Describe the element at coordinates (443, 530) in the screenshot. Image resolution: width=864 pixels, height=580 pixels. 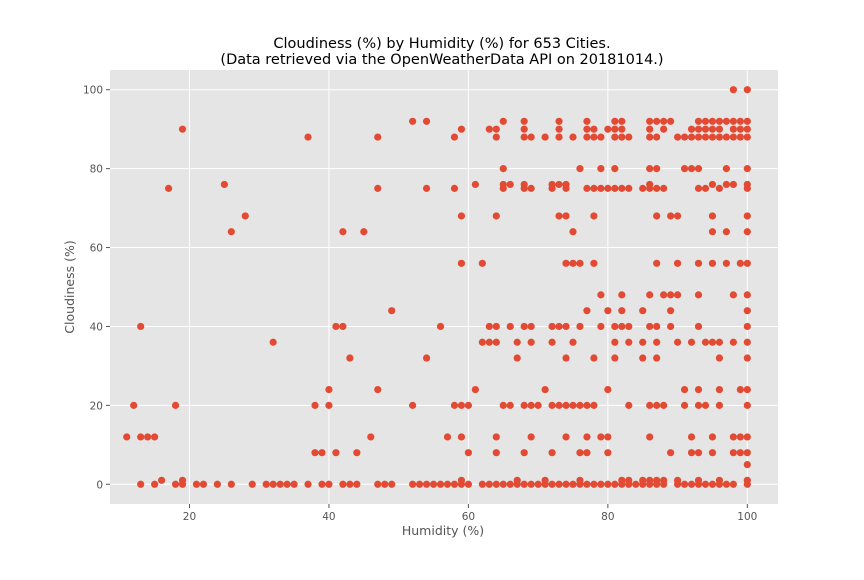
I see `x-axis-label: Humidity (%)` at that location.